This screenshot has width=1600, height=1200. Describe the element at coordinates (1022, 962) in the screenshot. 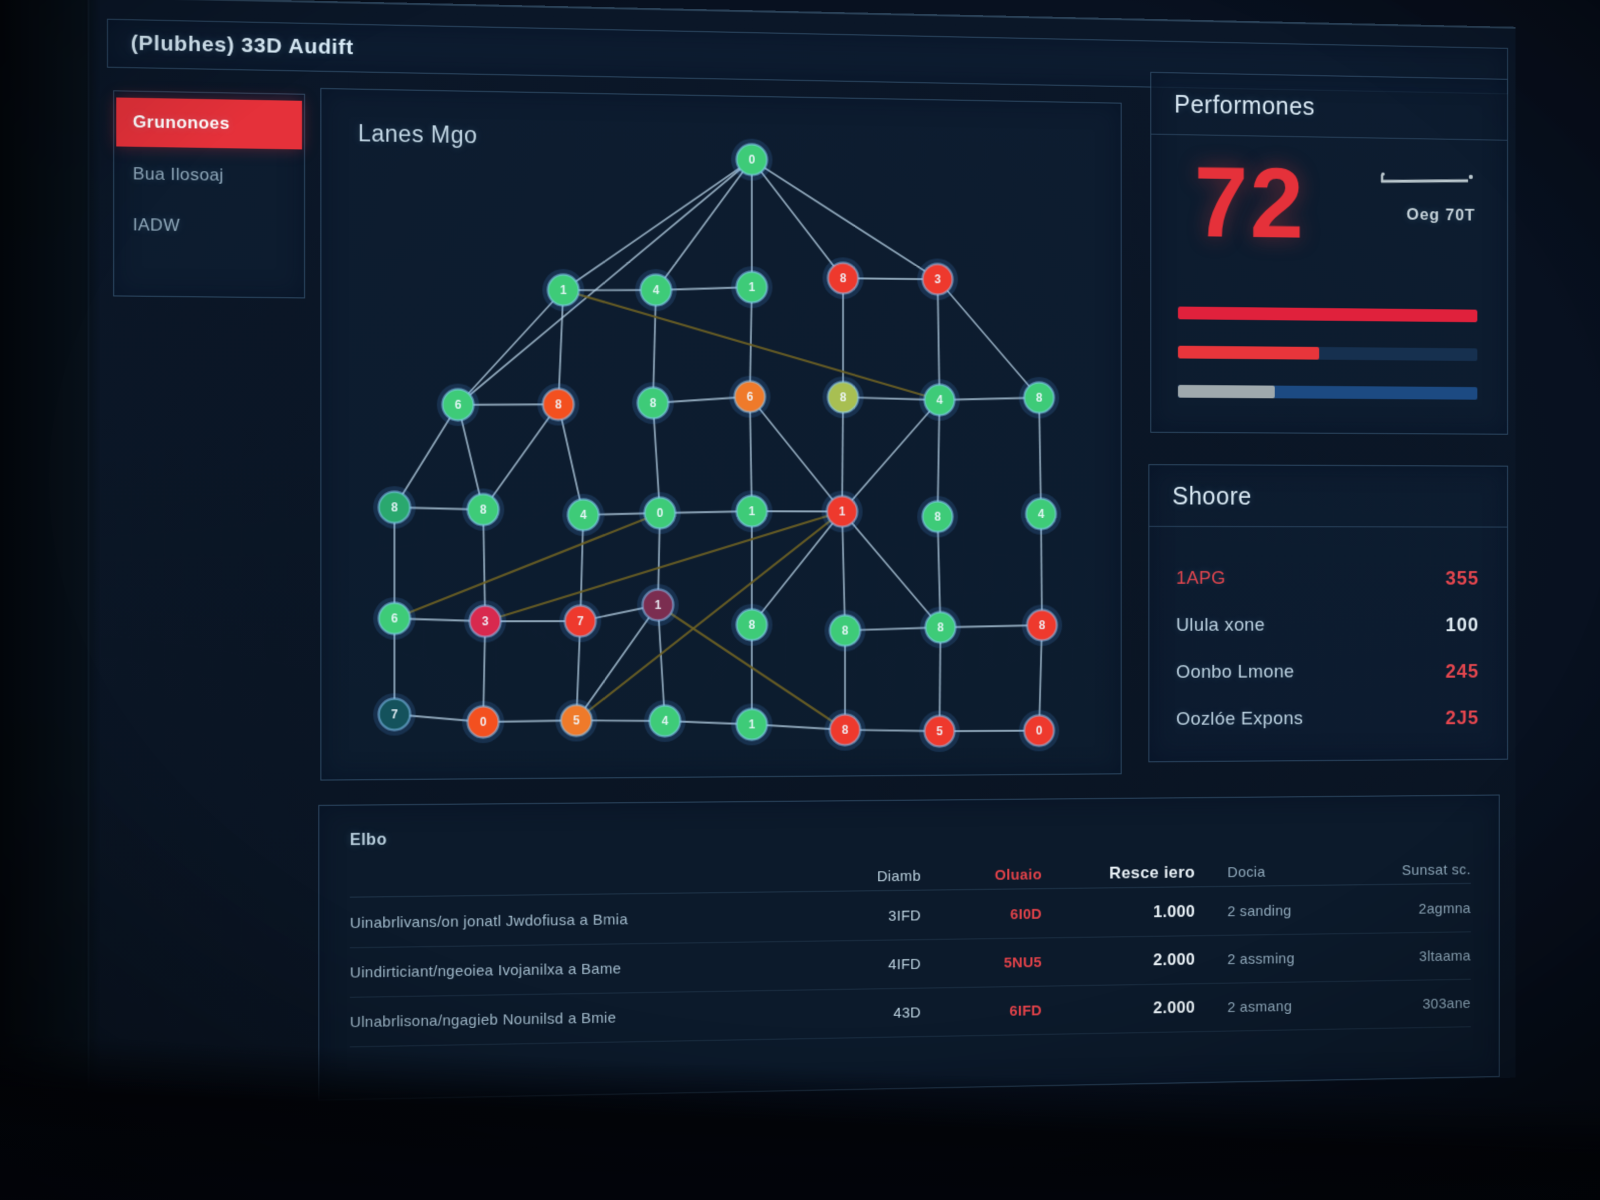

I see `table-cell: 5NU5` at that location.